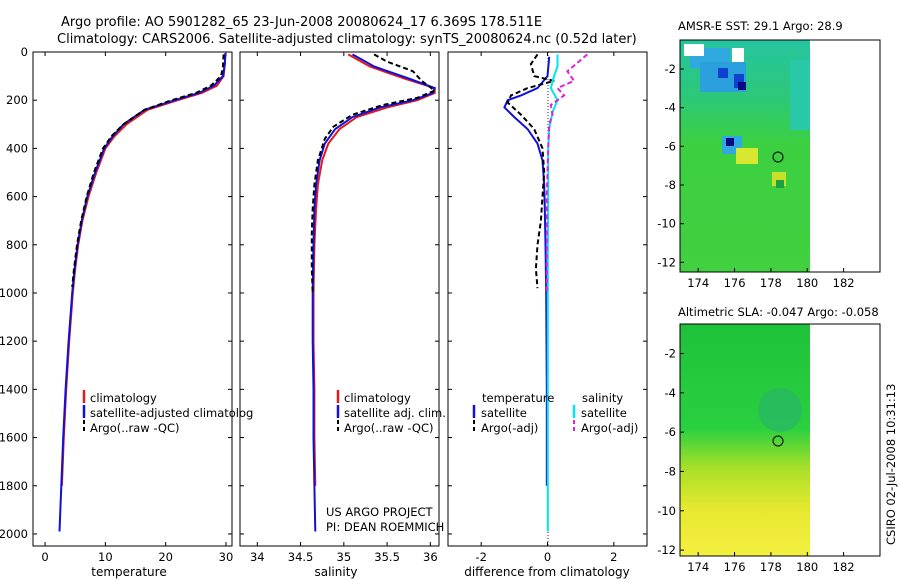  I want to click on y-tick-label: 1400, so click(14, 389).